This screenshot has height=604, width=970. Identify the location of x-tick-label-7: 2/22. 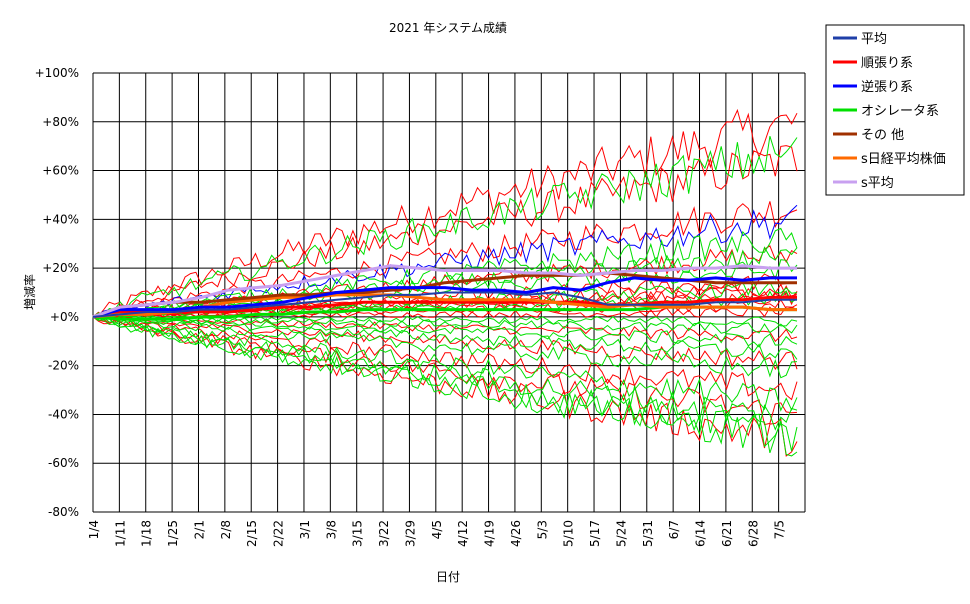
(279, 533).